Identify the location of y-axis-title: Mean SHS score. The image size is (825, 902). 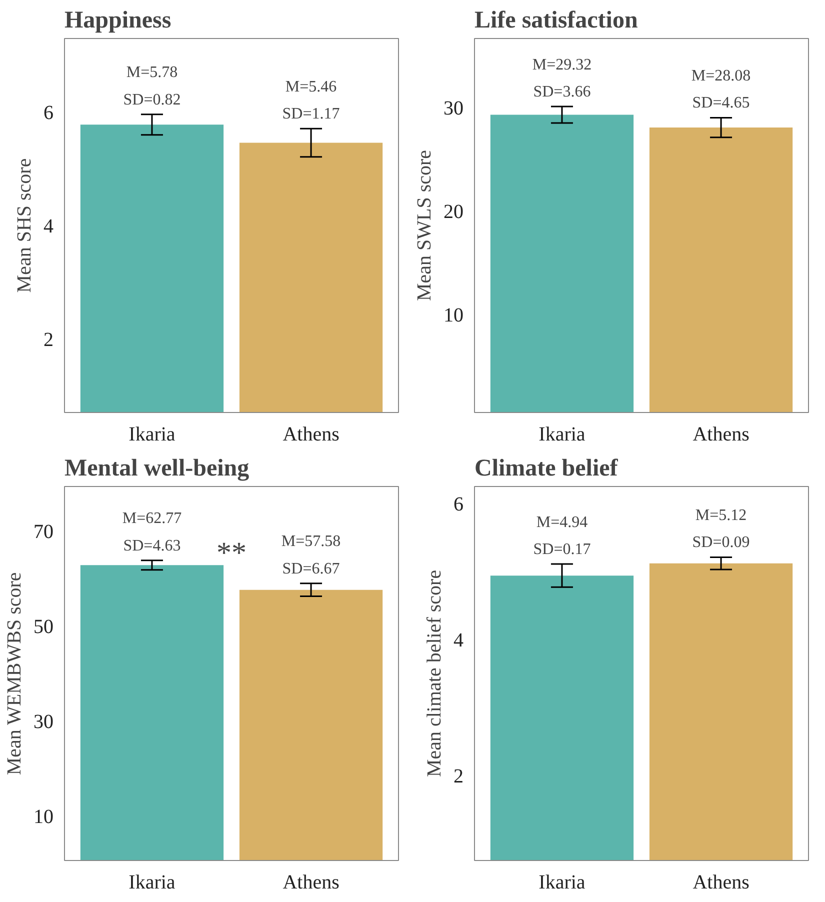
(25, 225).